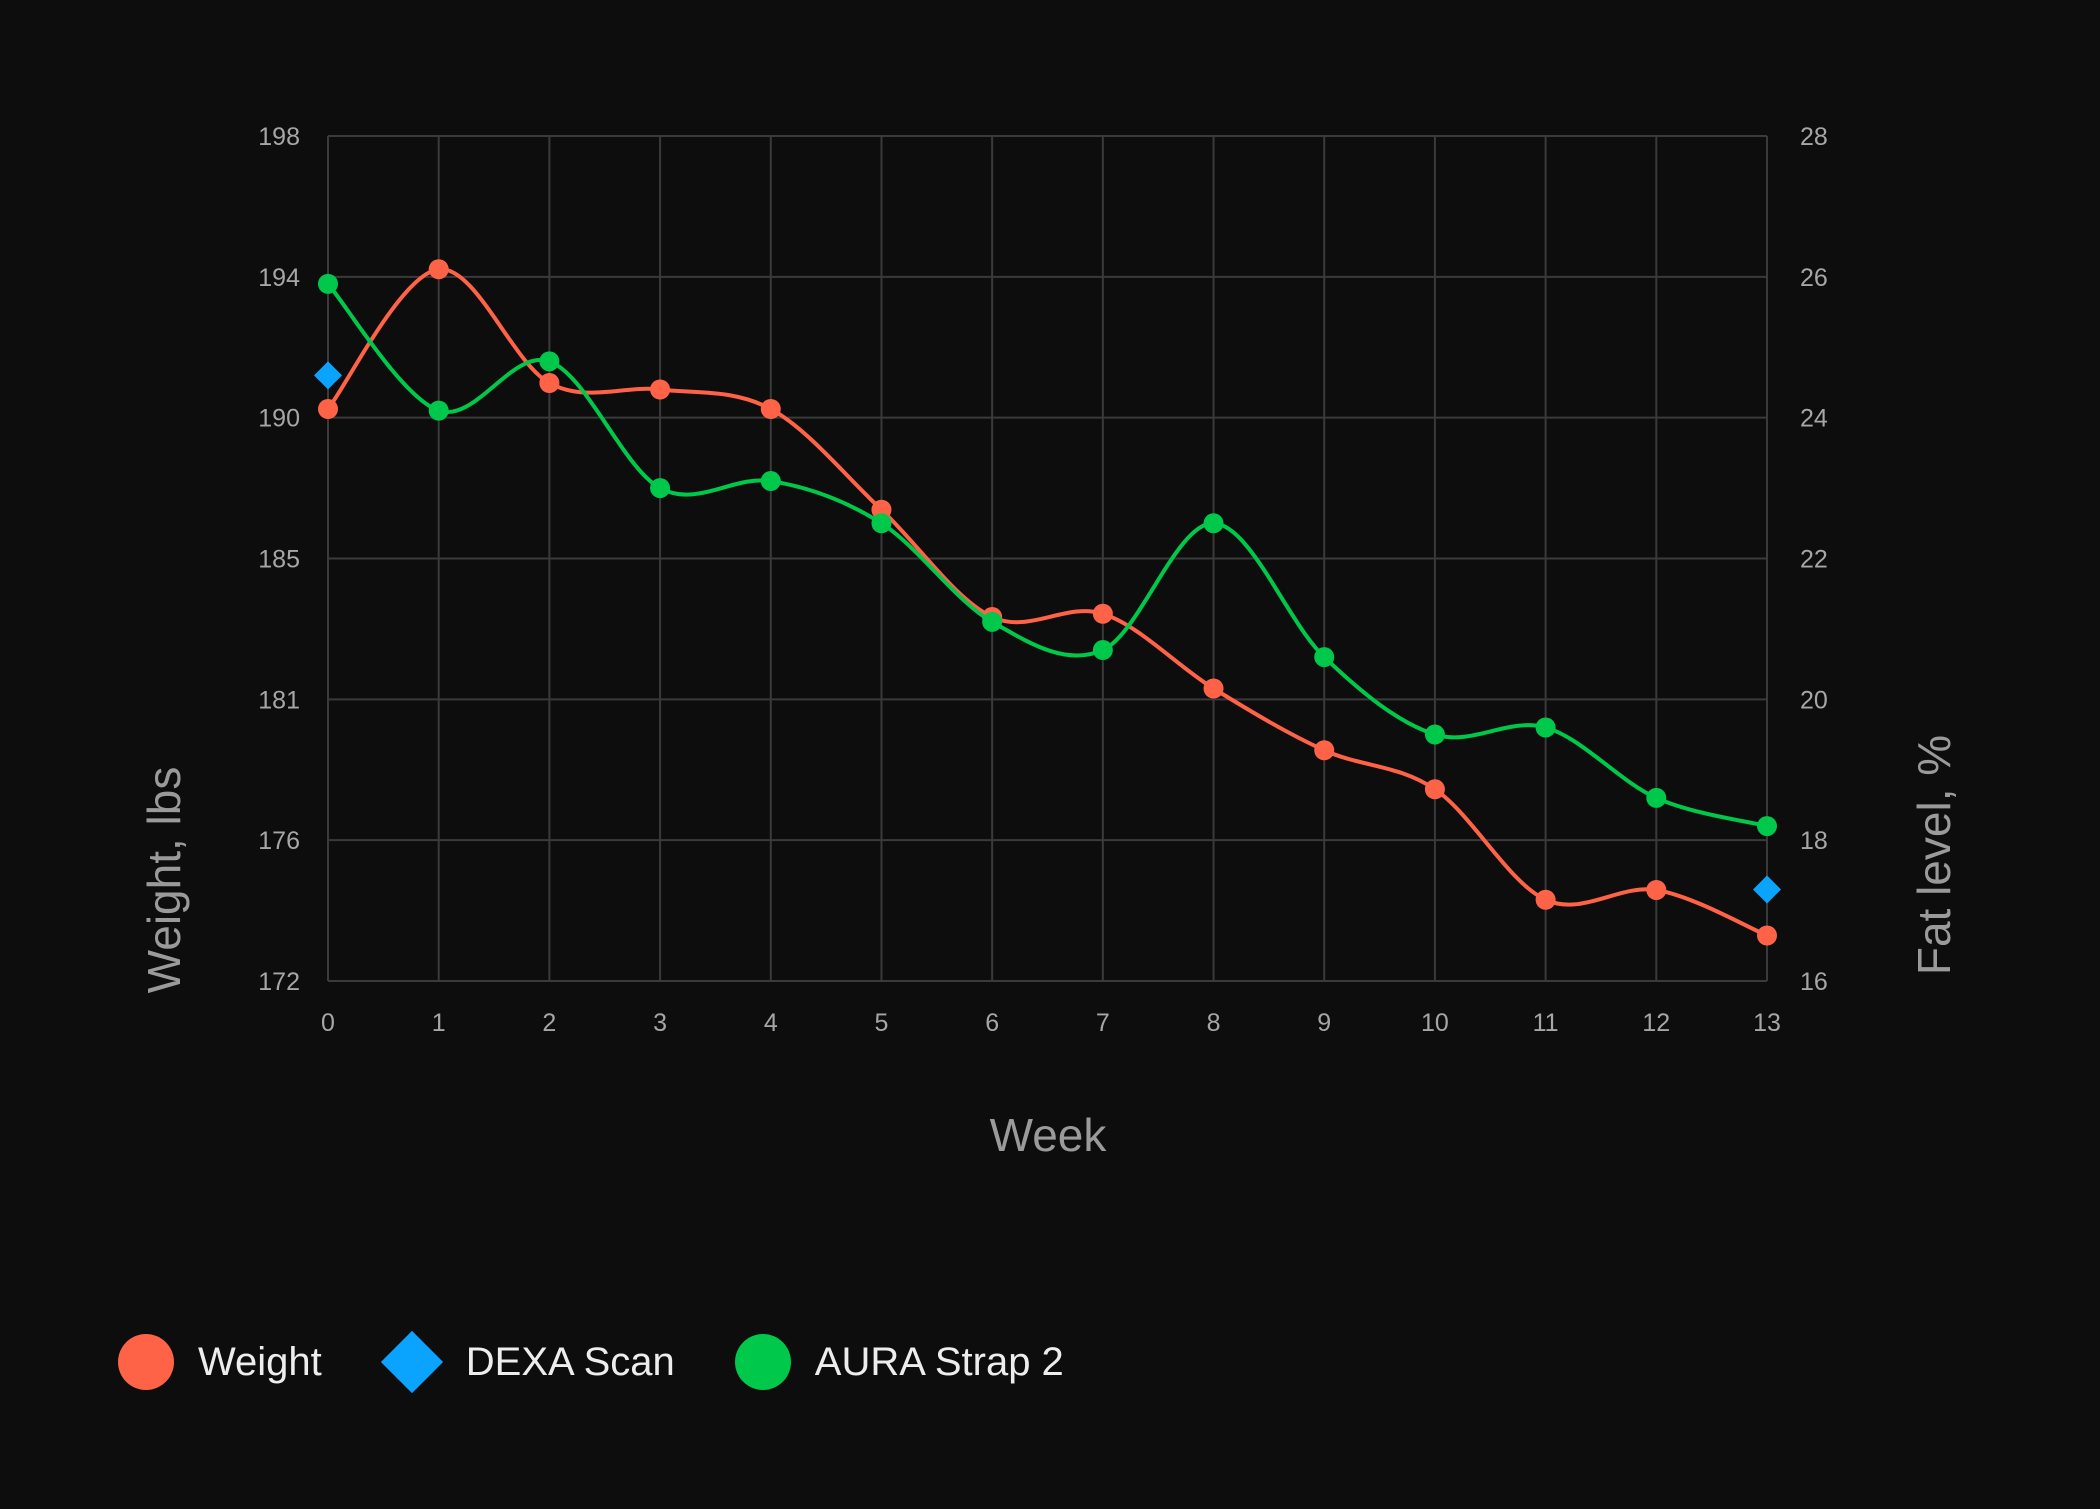 This screenshot has width=2100, height=1509. I want to click on legend-item-aura-strap-2: AURA Strap 2, so click(899, 1362).